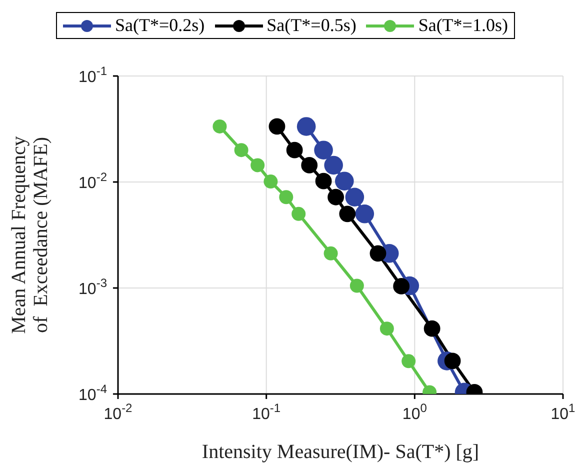 This screenshot has height=472, width=584. I want to click on x-tick-label: 10$^{0}$, so click(415, 412).